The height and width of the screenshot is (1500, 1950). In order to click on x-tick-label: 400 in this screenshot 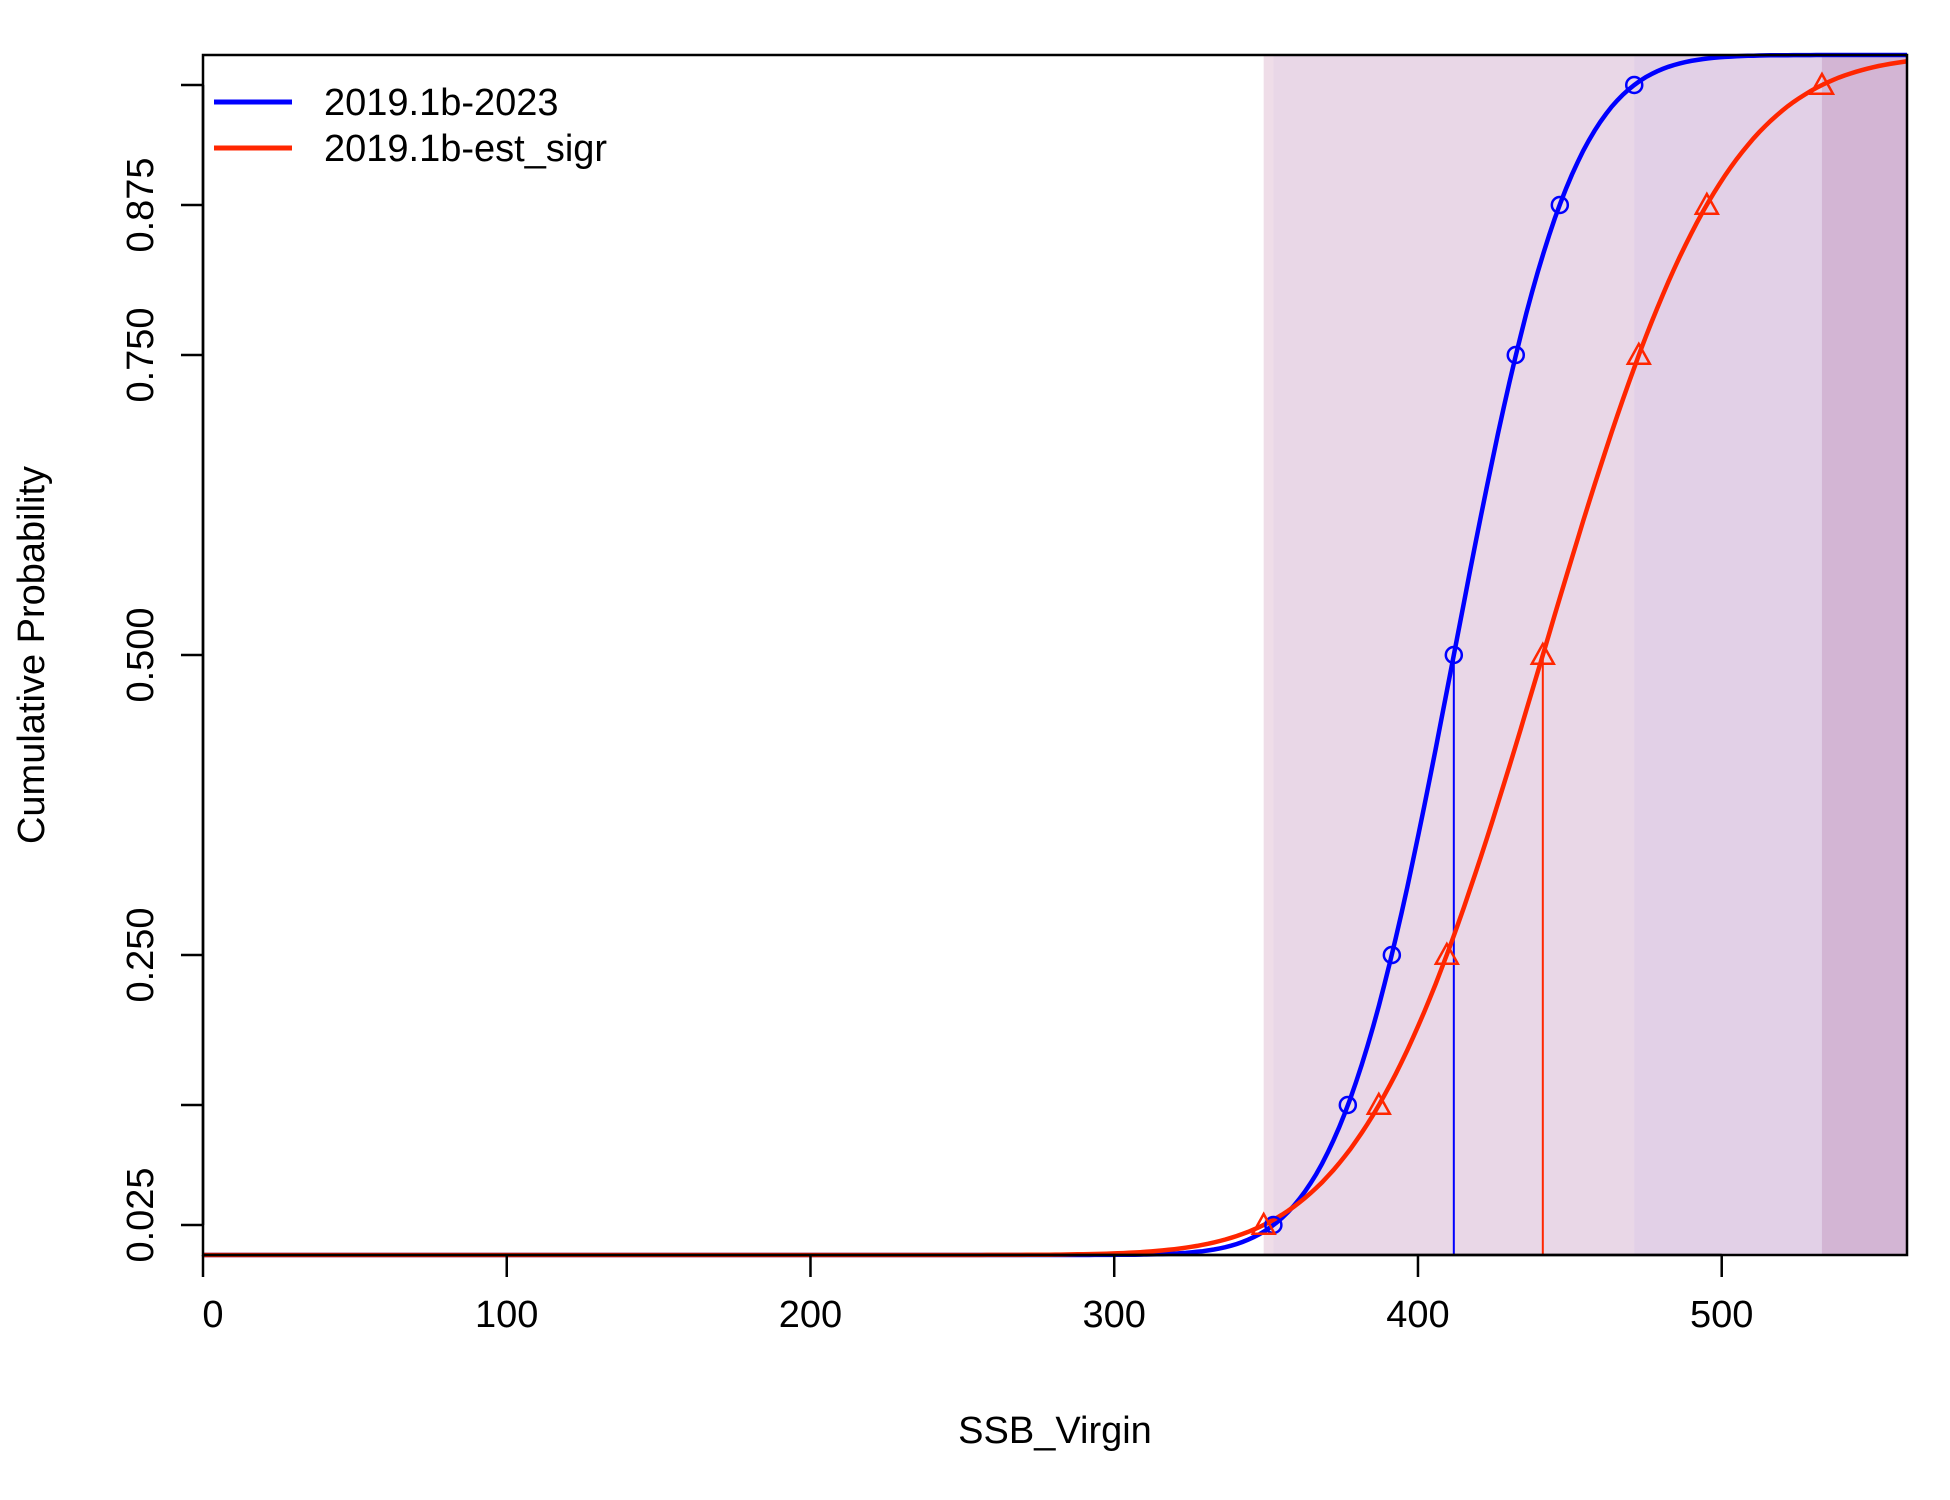, I will do `click(1417, 1315)`.